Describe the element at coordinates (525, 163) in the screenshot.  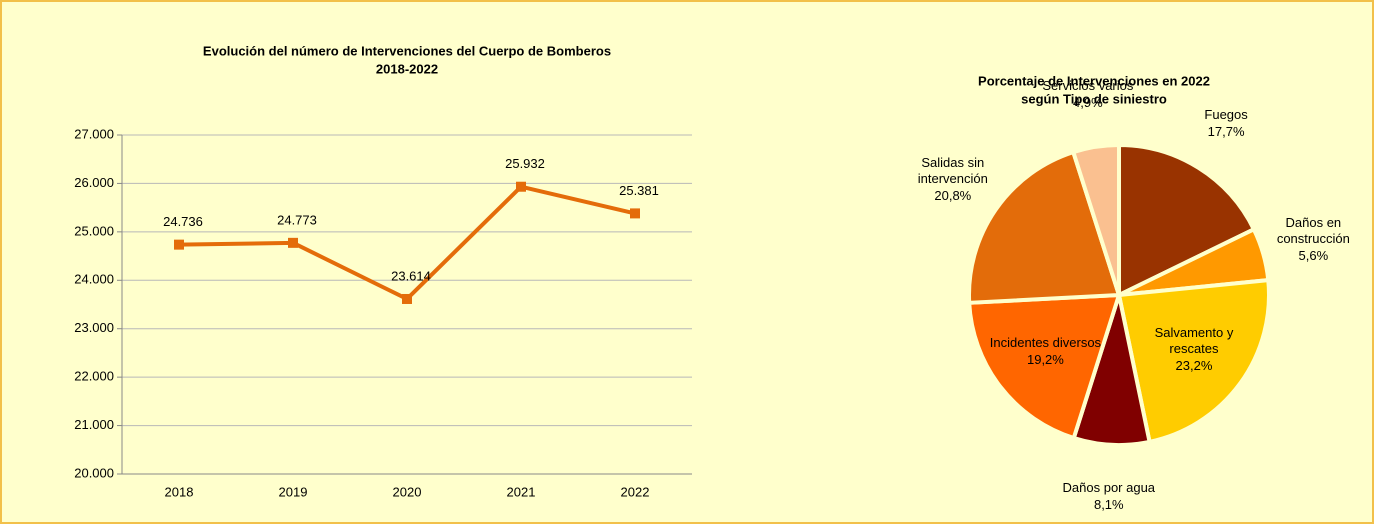
I see `data-label: 25.932` at that location.